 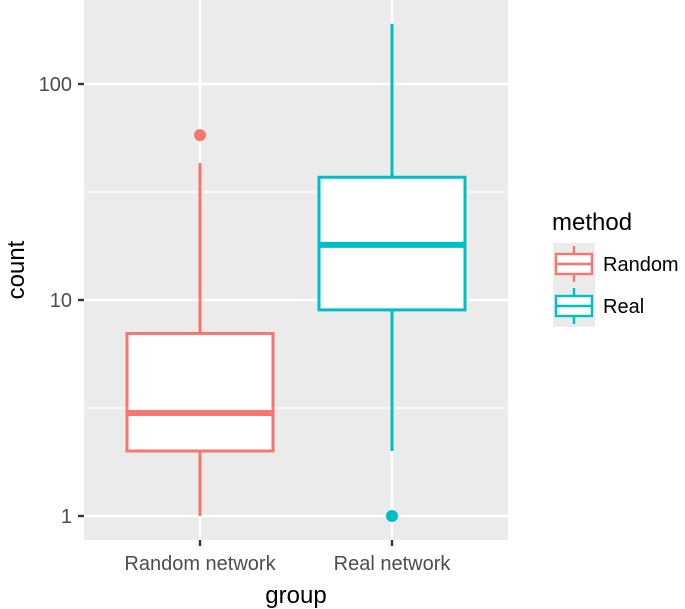 What do you see at coordinates (623, 307) in the screenshot?
I see `legend-label: Real` at bounding box center [623, 307].